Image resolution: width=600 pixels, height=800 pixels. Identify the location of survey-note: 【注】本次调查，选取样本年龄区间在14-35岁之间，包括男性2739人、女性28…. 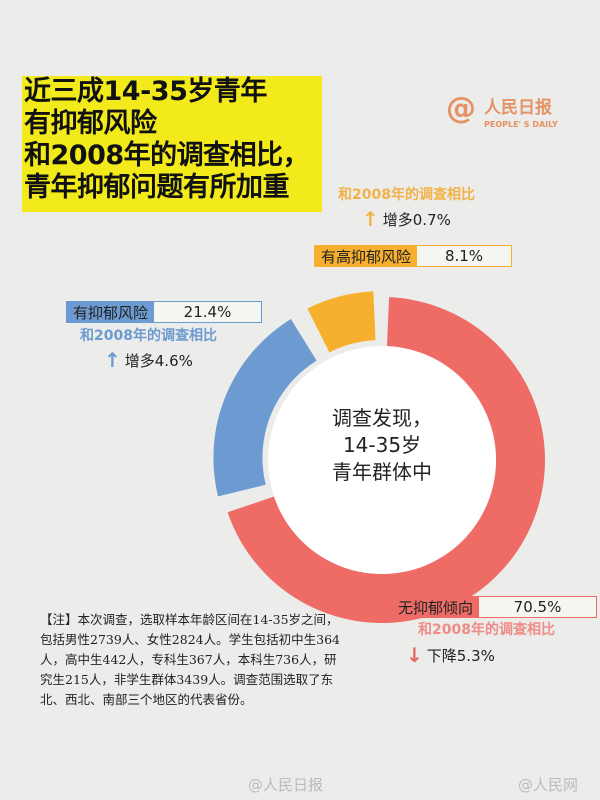
(190, 659).